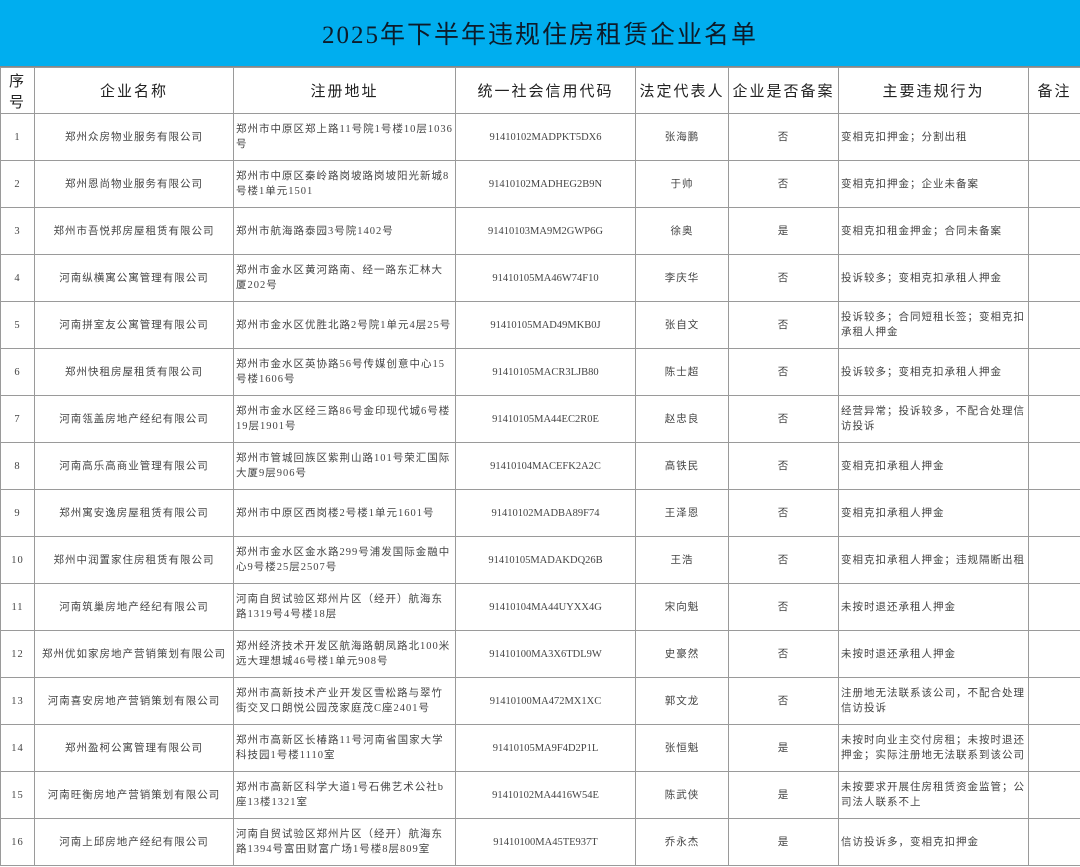 This screenshot has width=1080, height=867. I want to click on cell-code: 91410105MA44EC2R0E, so click(545, 419).